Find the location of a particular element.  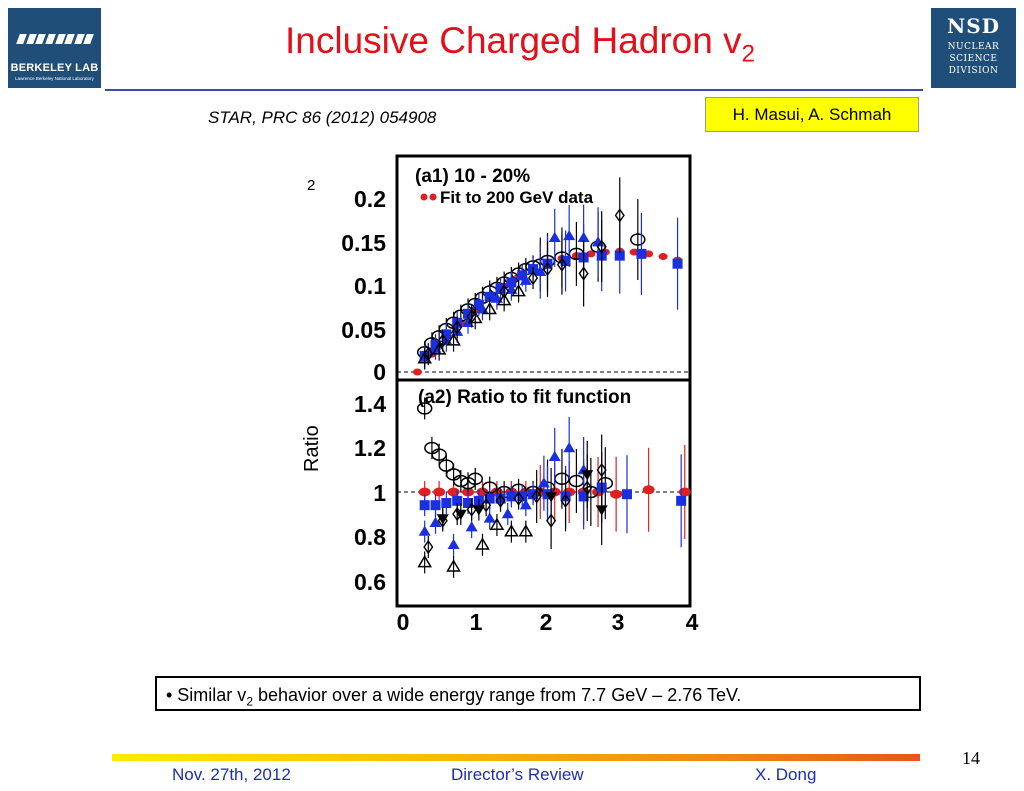

author-box: H. Masui, A. Schmah is located at coordinates (812, 114).